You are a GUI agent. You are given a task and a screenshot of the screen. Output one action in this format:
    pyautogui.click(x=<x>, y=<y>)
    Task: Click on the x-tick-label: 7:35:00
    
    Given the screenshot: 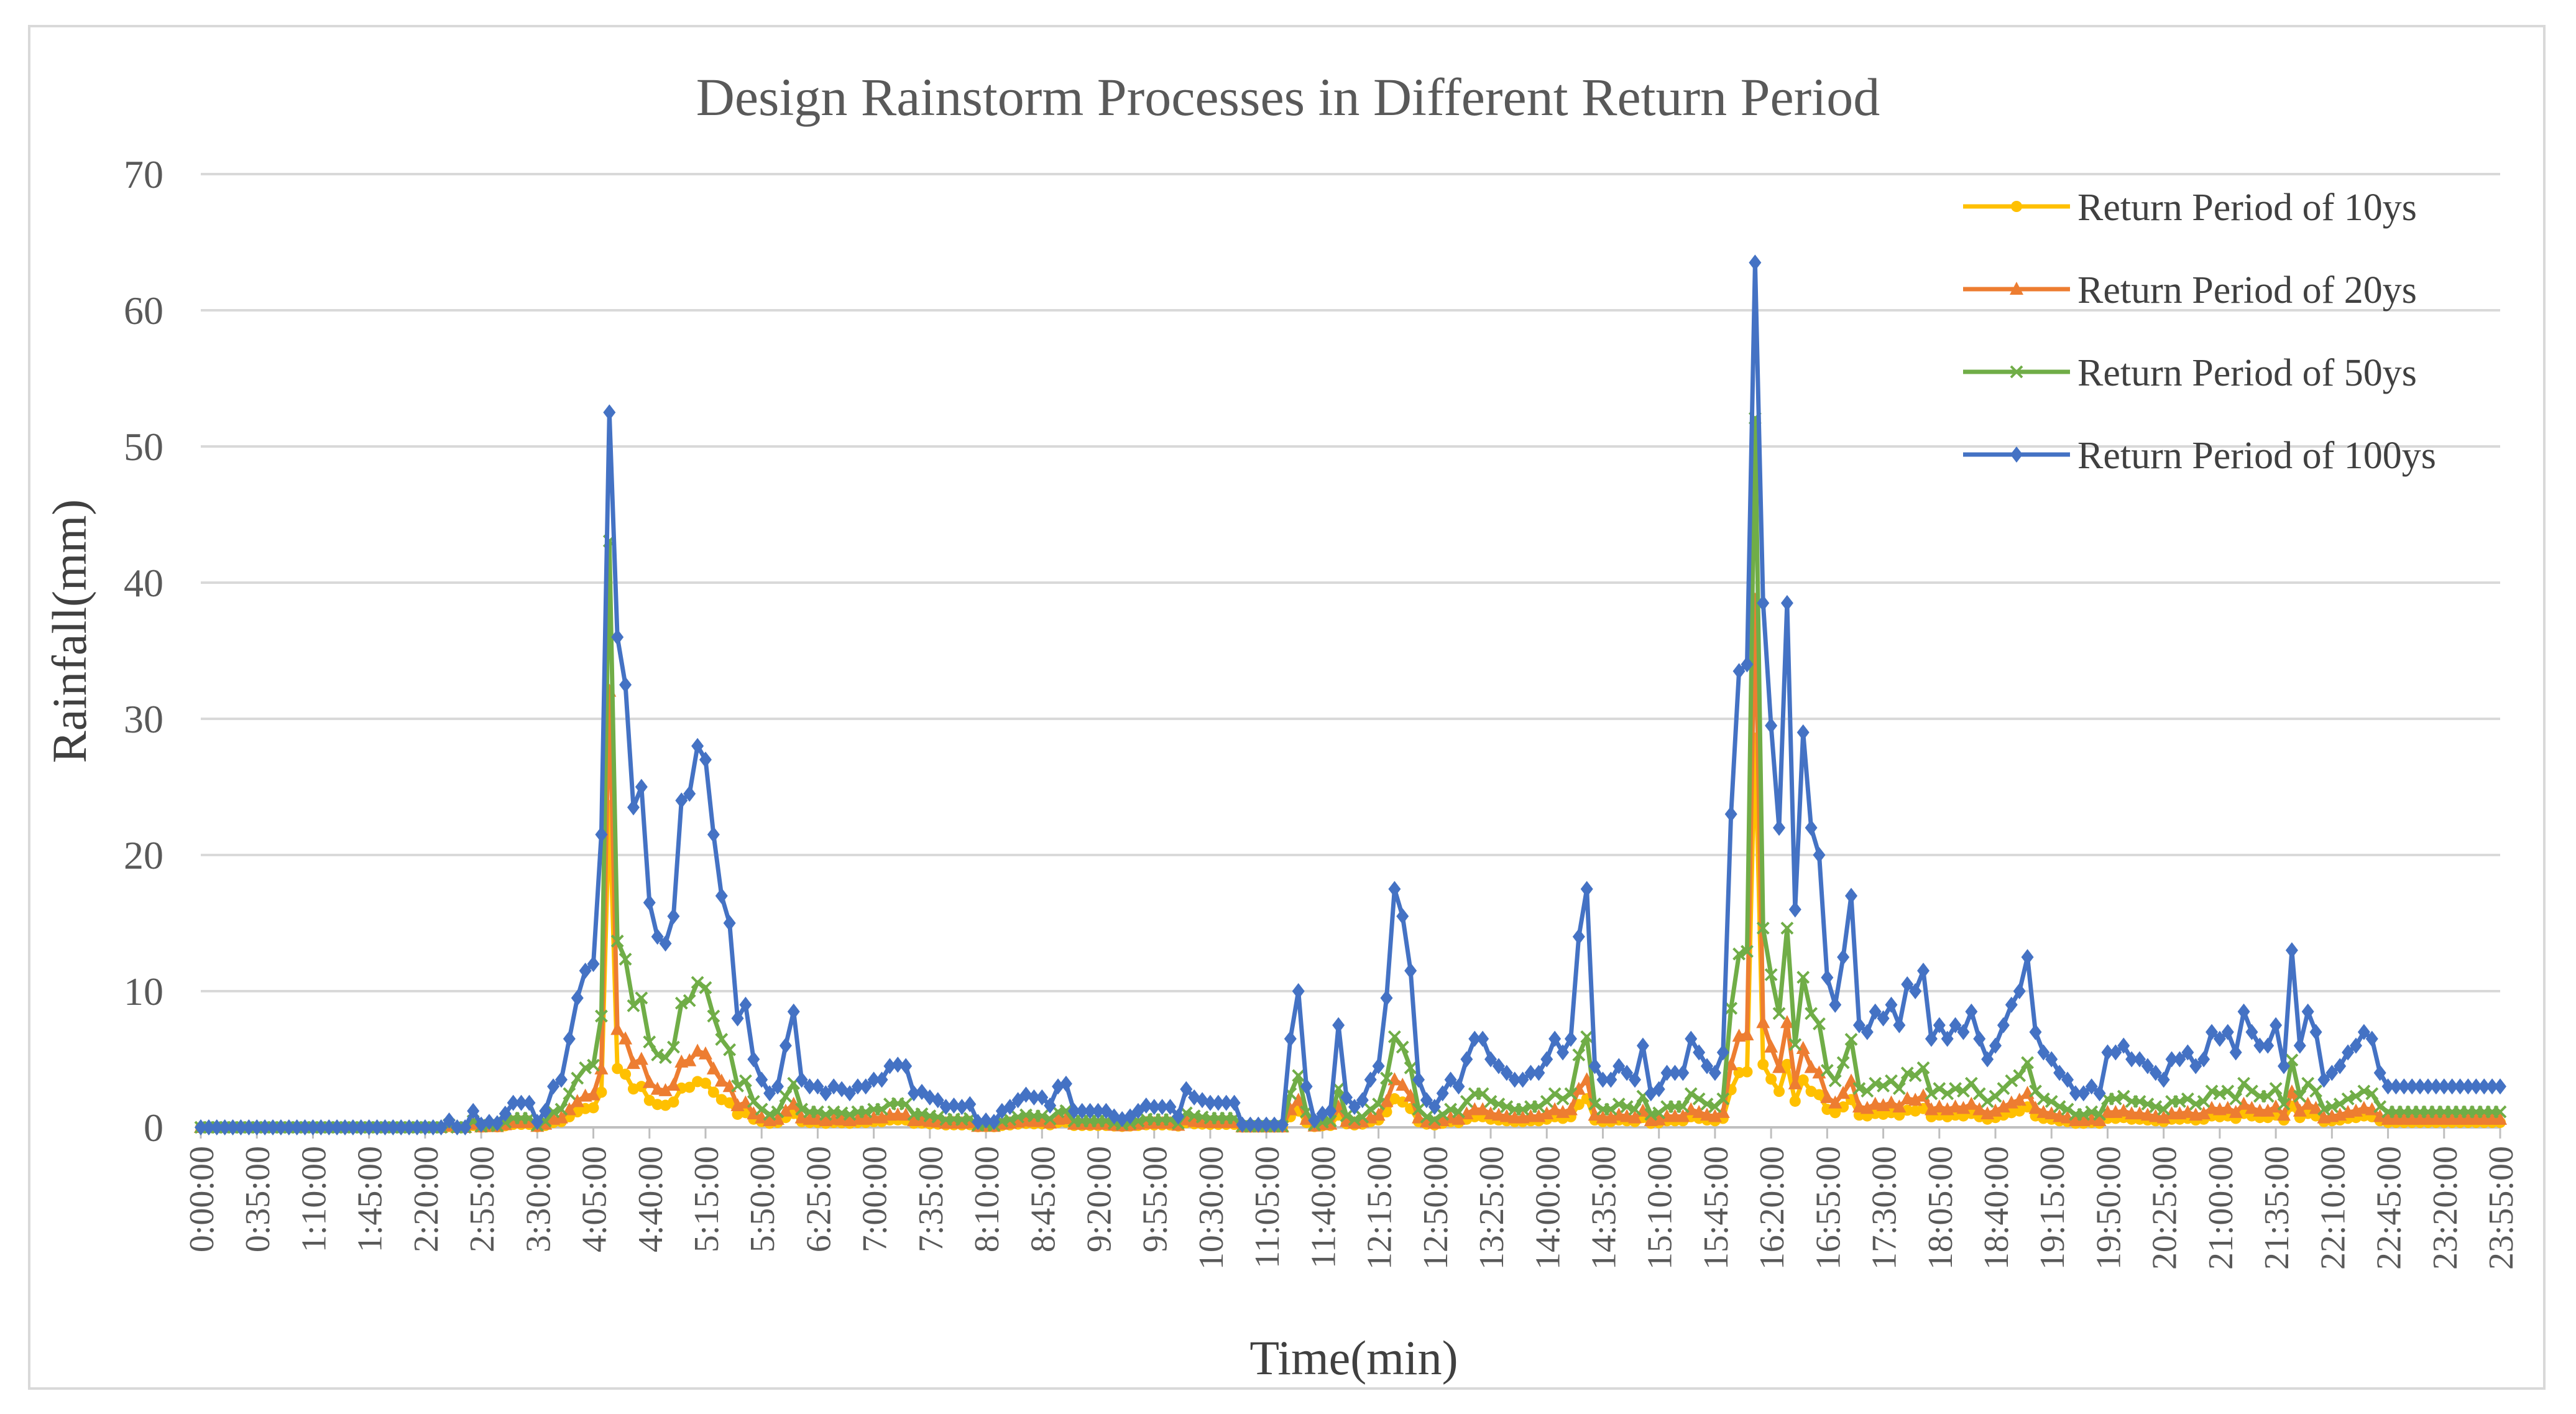 What is the action you would take?
    pyautogui.click(x=931, y=1199)
    